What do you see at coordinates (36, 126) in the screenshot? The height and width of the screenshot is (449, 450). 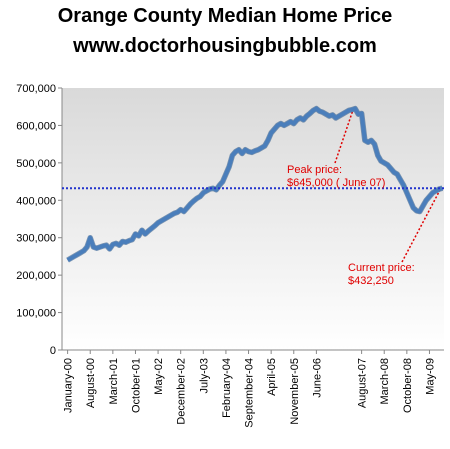 I see `y-tick-label: 600,000` at bounding box center [36, 126].